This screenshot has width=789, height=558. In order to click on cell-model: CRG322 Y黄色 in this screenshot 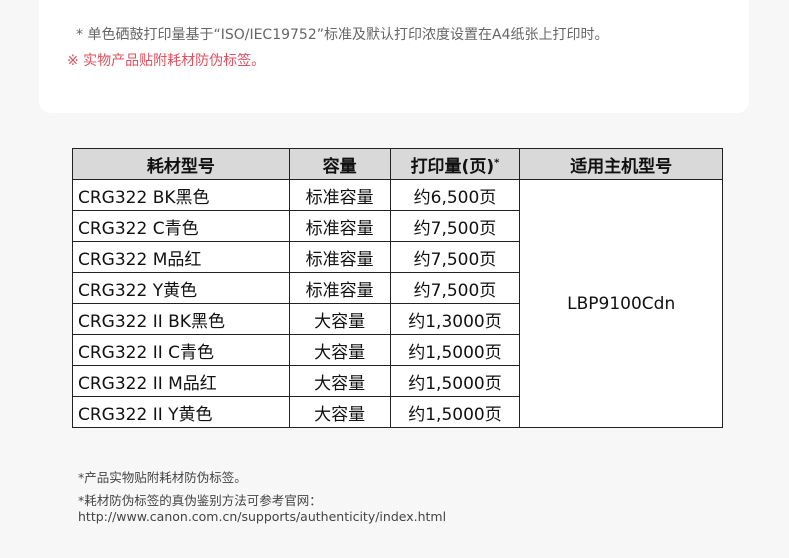, I will do `click(181, 288)`.